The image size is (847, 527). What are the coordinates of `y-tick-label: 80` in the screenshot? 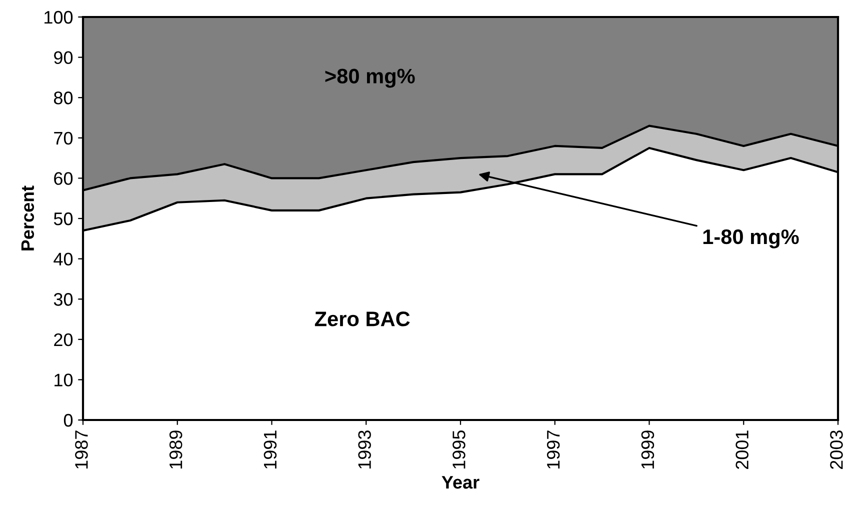 It's located at (63, 98).